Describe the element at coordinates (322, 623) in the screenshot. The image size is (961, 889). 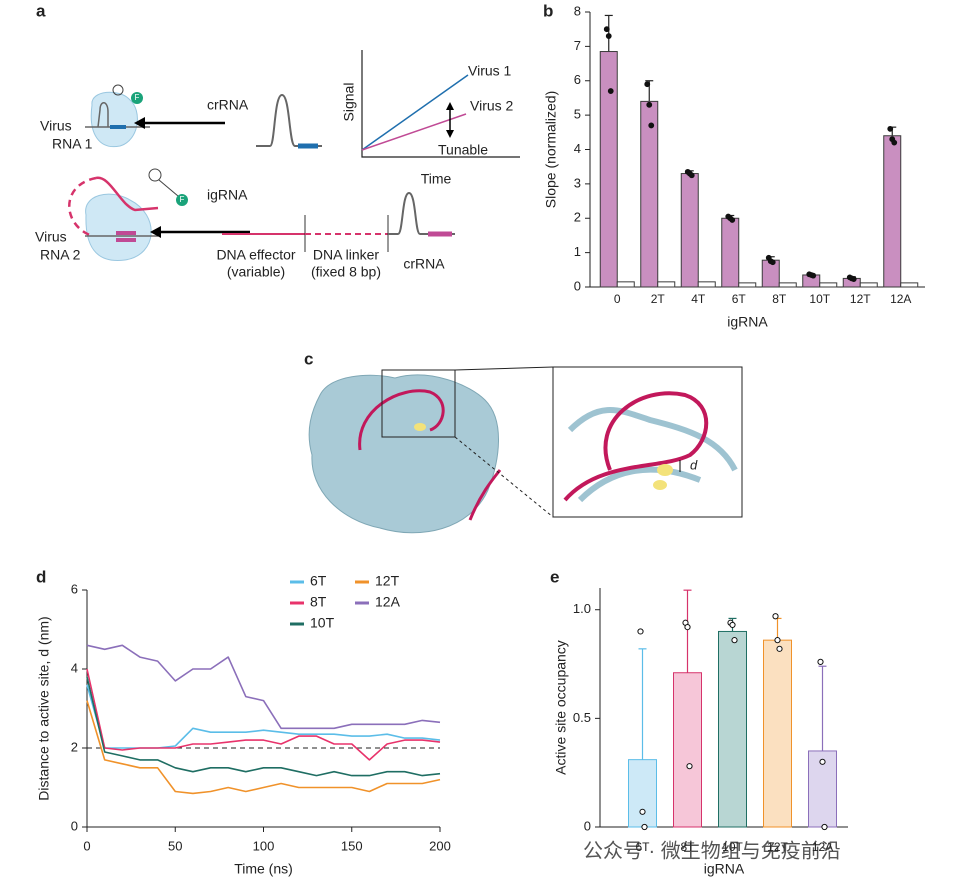
I see `legend-label: 10T` at that location.